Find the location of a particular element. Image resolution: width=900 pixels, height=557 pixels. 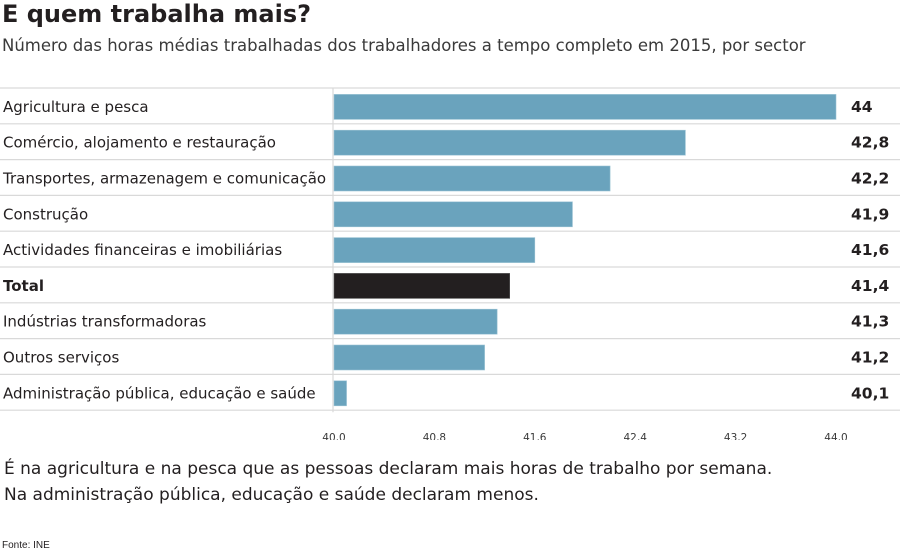

source-label: Fonte: INE is located at coordinates (26, 545).